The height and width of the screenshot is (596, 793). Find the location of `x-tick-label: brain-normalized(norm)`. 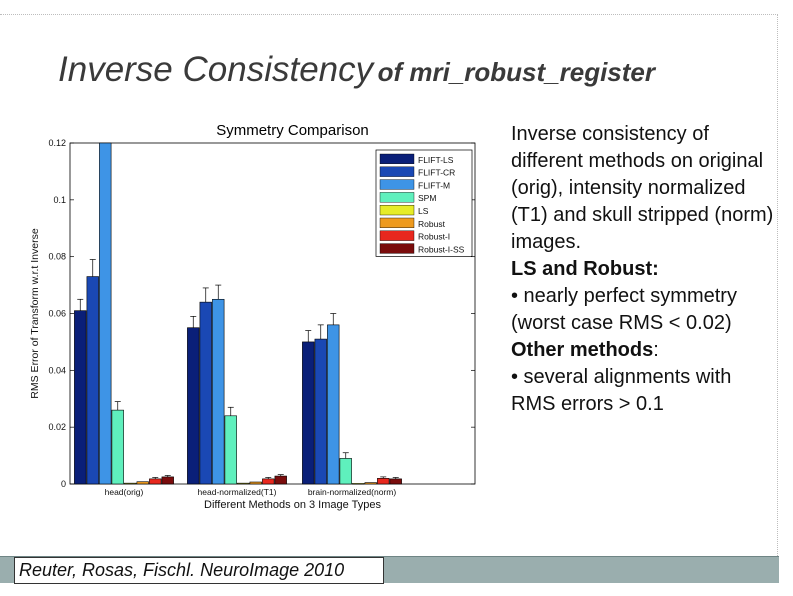

x-tick-label: brain-normalized(norm) is located at coordinates (352, 492).